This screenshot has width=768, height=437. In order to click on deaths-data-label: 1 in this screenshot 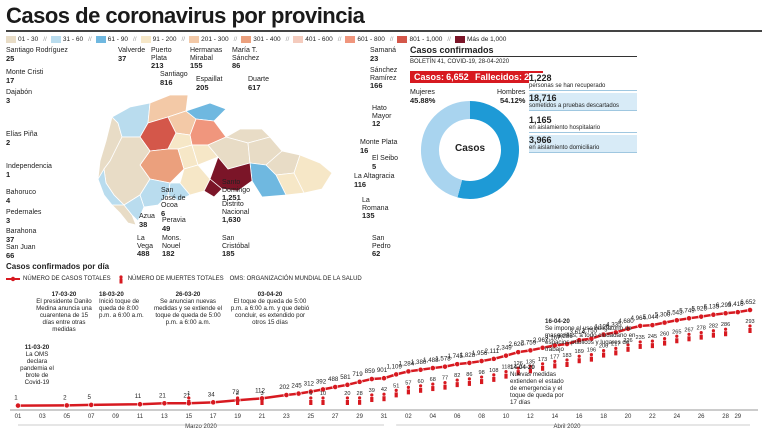, I will do `click(188, 394)`.